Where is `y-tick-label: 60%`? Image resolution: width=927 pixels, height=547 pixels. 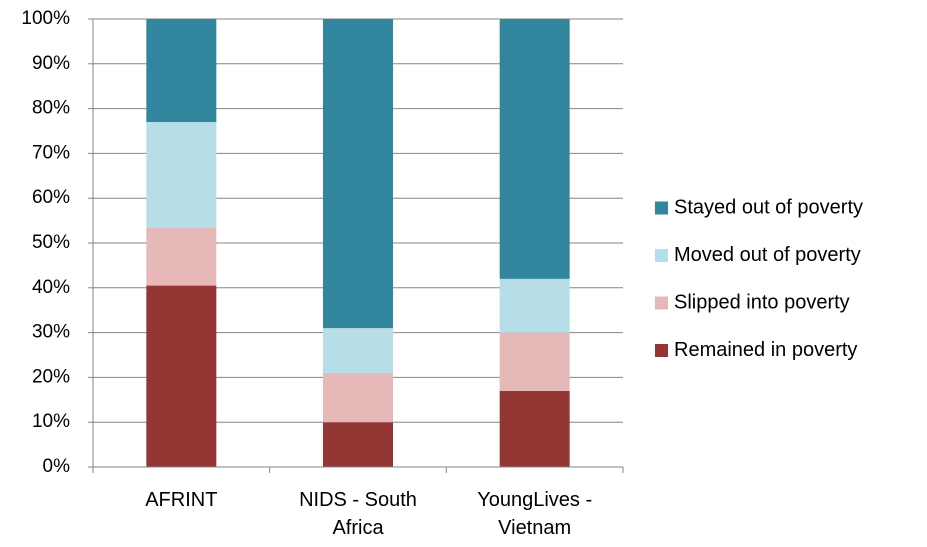 y-tick-label: 60% is located at coordinates (51, 197).